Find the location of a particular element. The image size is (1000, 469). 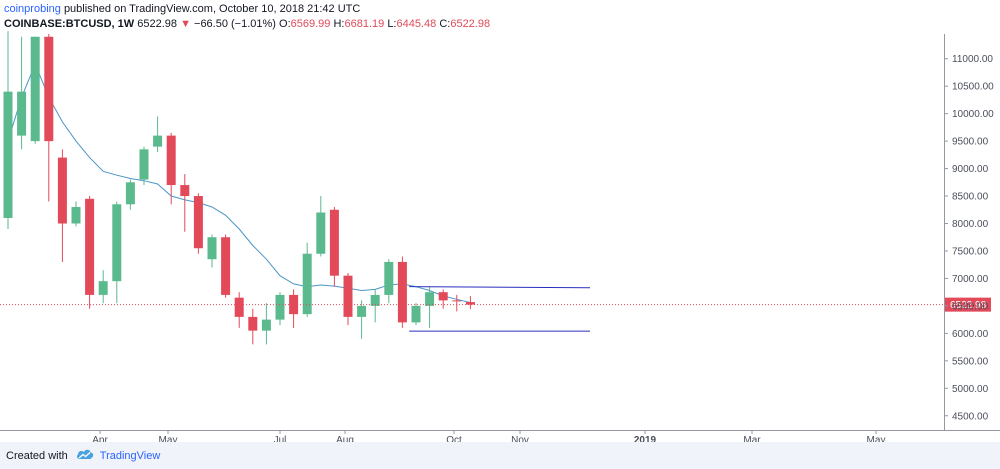

low-value: 6445.48 is located at coordinates (416, 24).